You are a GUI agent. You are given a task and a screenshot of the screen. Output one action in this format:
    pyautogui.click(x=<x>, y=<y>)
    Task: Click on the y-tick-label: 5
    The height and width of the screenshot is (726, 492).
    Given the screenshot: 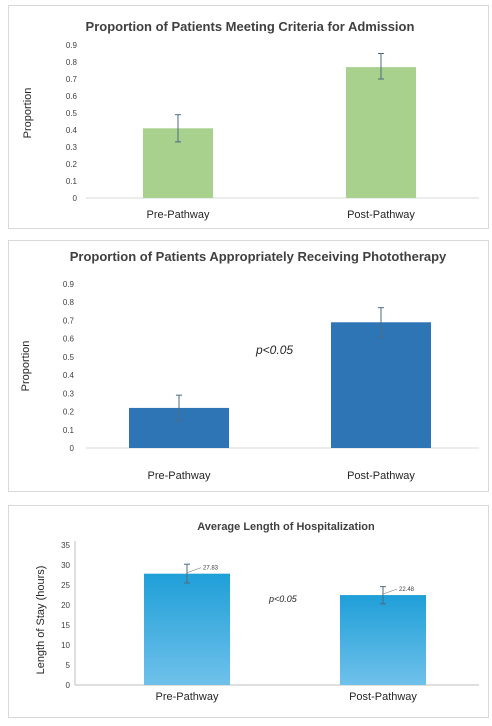 What is the action you would take?
    pyautogui.click(x=68, y=665)
    